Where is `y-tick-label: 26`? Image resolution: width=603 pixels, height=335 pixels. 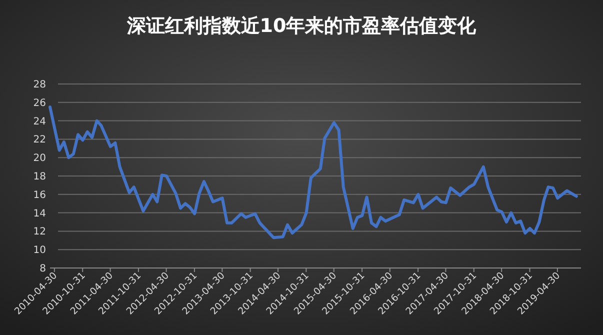
y-tick-label: 26 is located at coordinates (39, 103).